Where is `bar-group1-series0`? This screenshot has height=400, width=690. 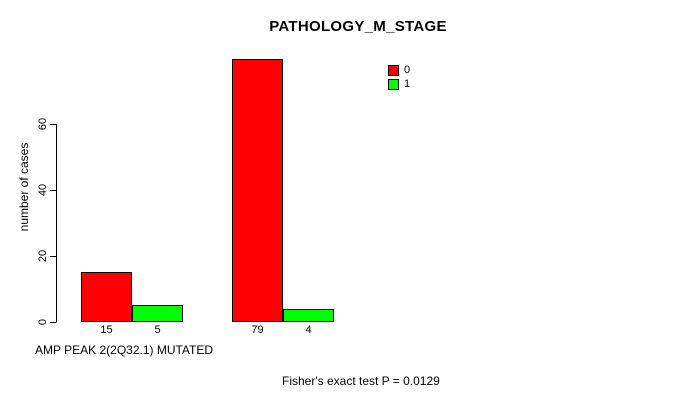
bar-group1-series0 is located at coordinates (106, 297).